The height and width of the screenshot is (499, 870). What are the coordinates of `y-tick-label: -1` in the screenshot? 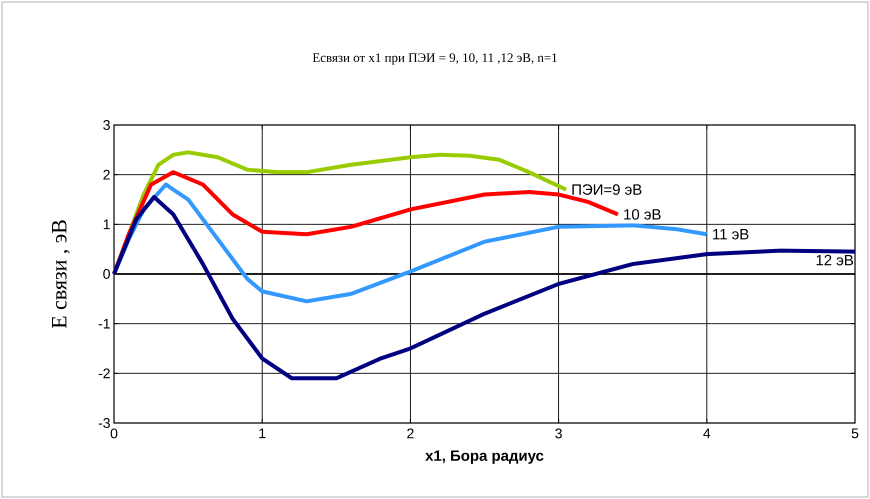 It's located at (104, 323).